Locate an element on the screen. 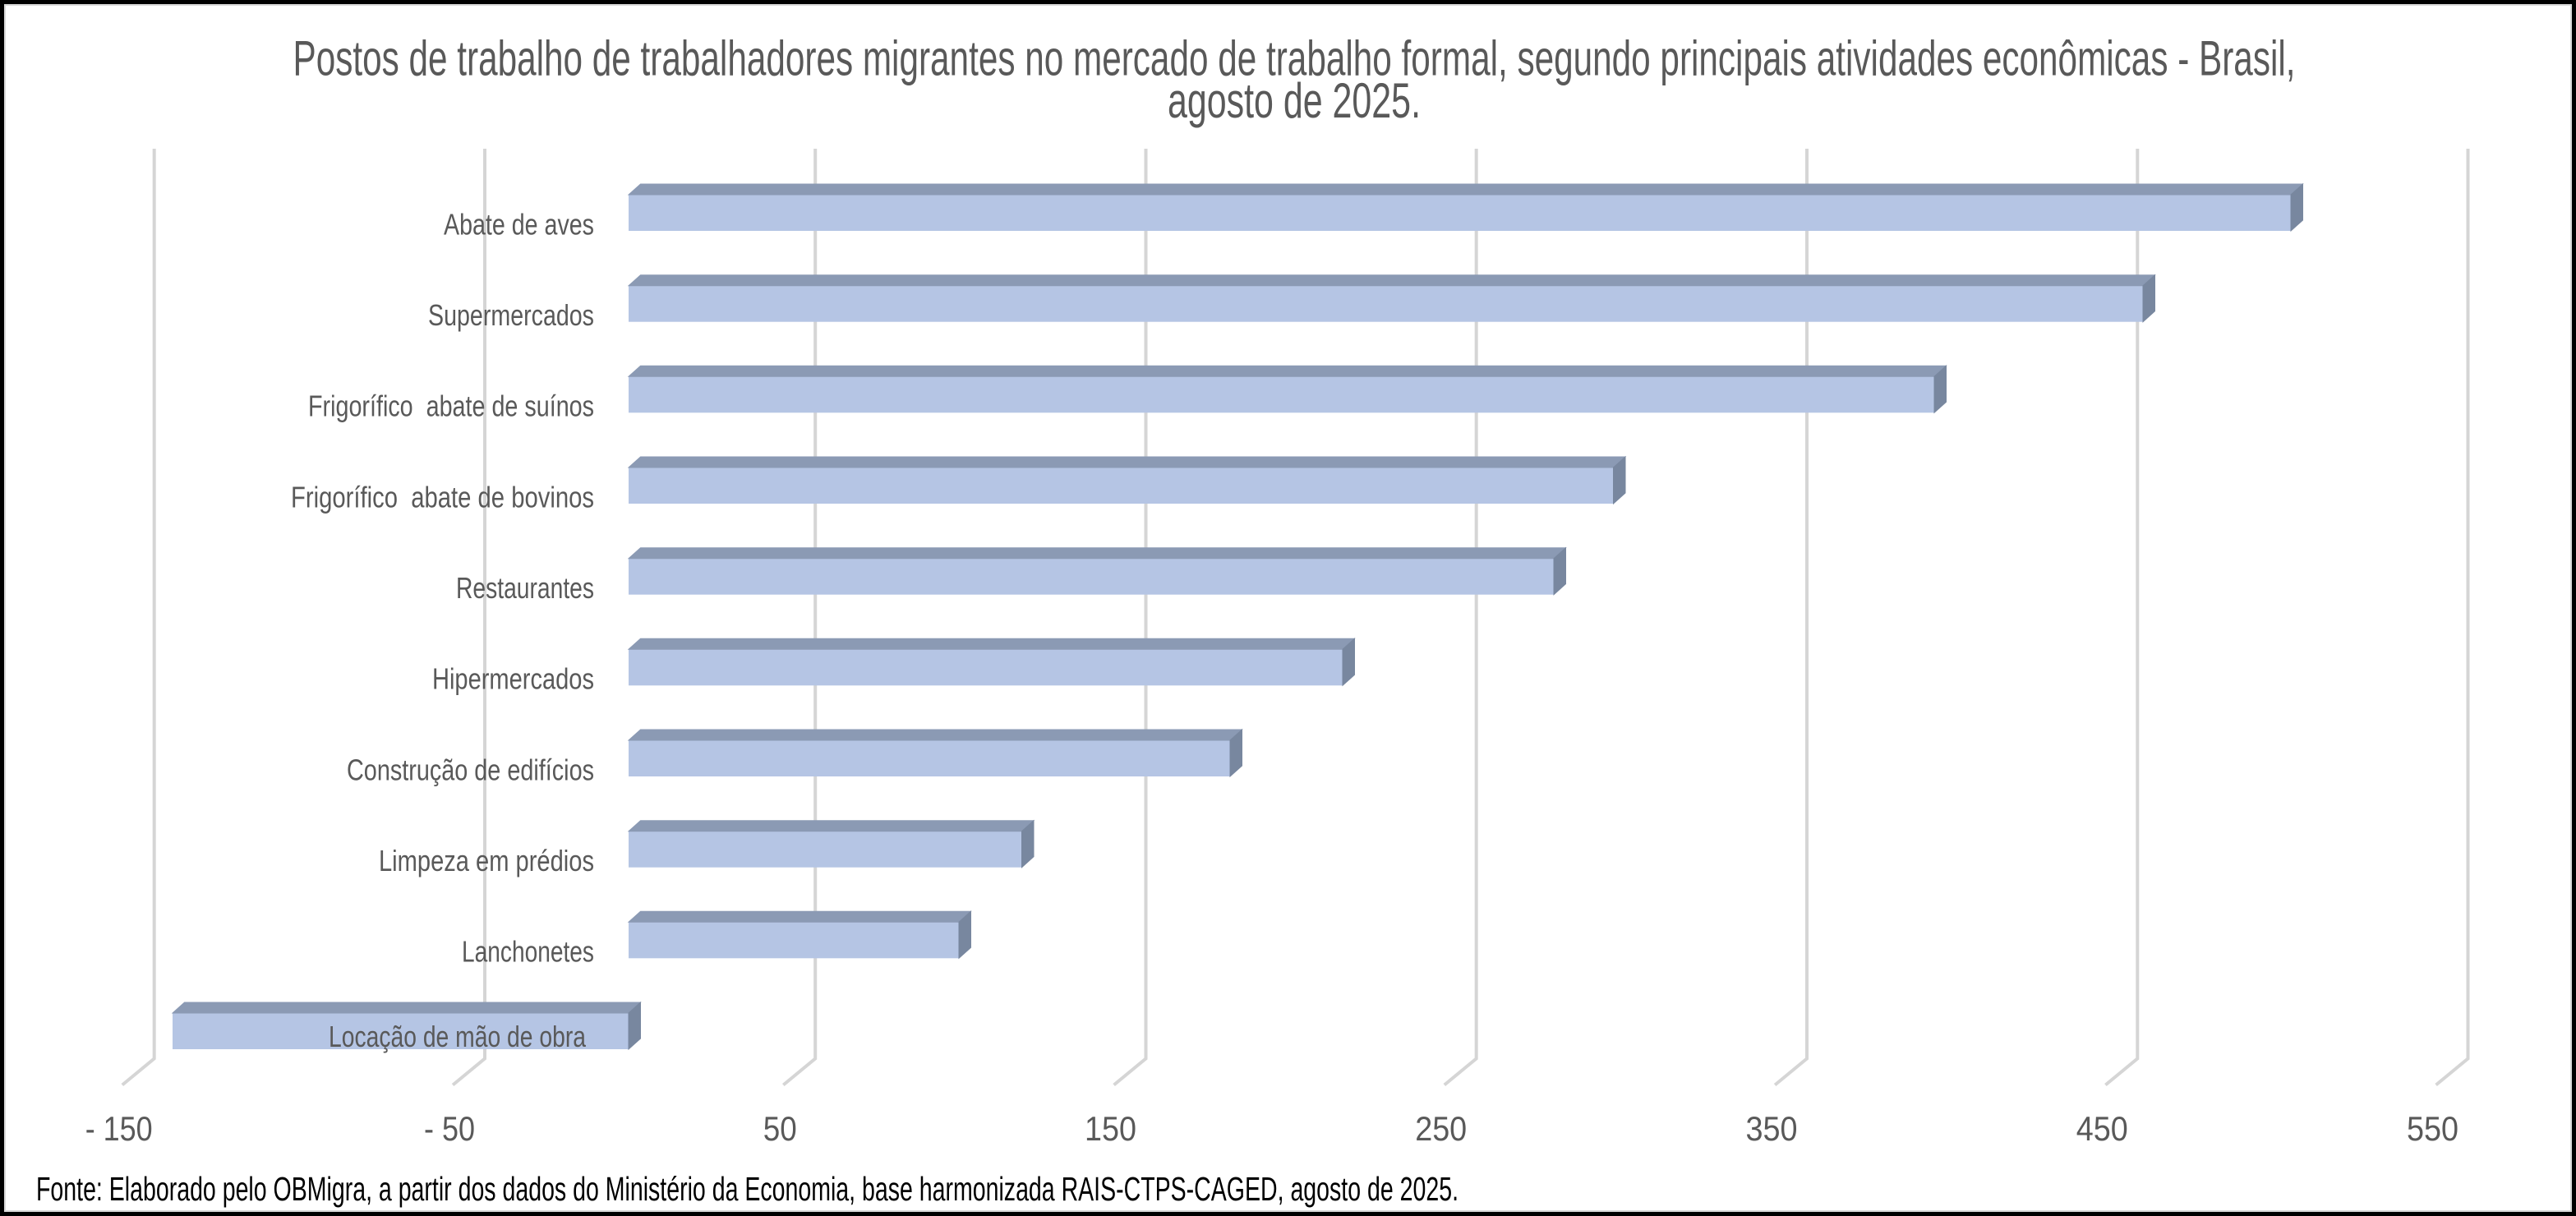 Image resolution: width=2576 pixels, height=1216 pixels. svg-text: 450 is located at coordinates (2102, 1128).